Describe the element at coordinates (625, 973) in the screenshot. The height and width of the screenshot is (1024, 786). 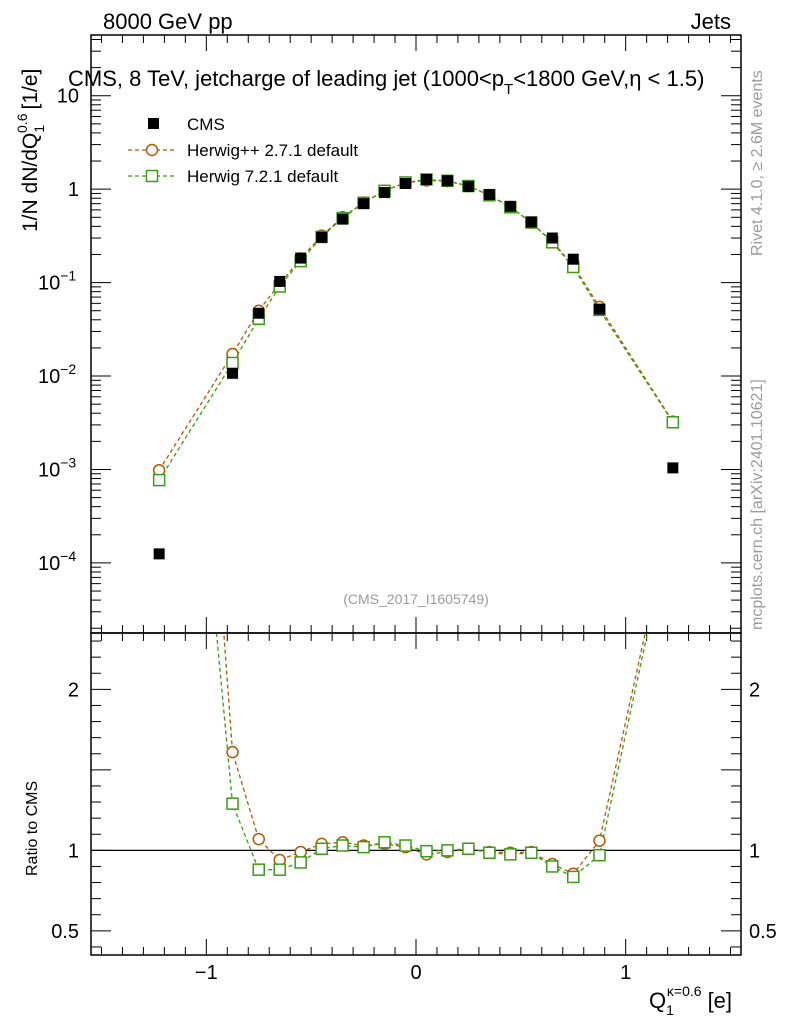
I see `x-tick-label: 1` at that location.